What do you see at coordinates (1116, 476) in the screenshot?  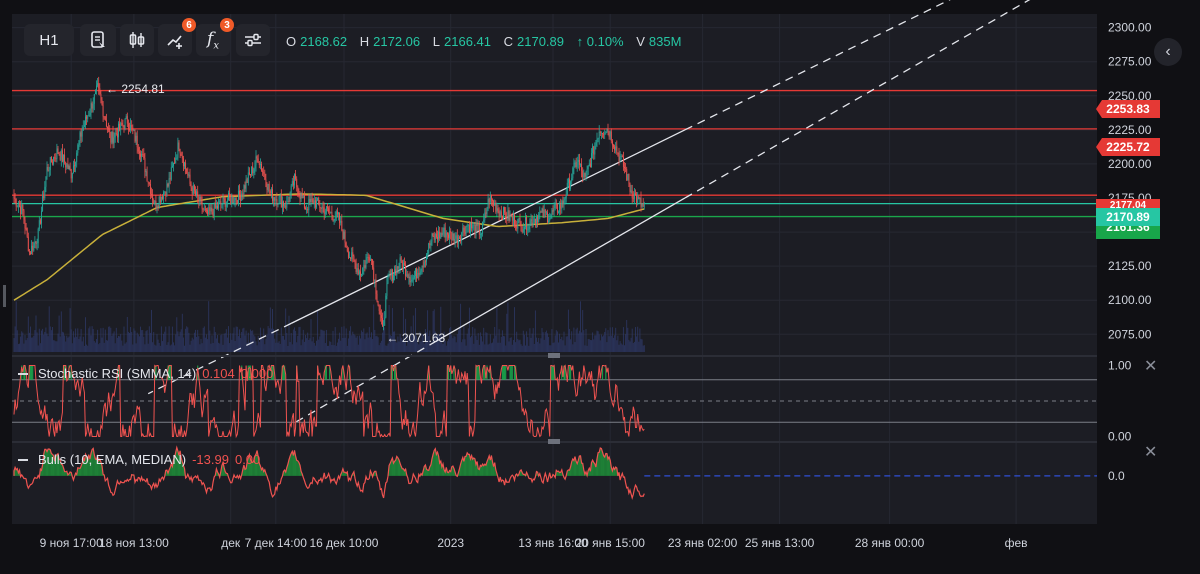 I see `bulls-tick-label: 0.0` at bounding box center [1116, 476].